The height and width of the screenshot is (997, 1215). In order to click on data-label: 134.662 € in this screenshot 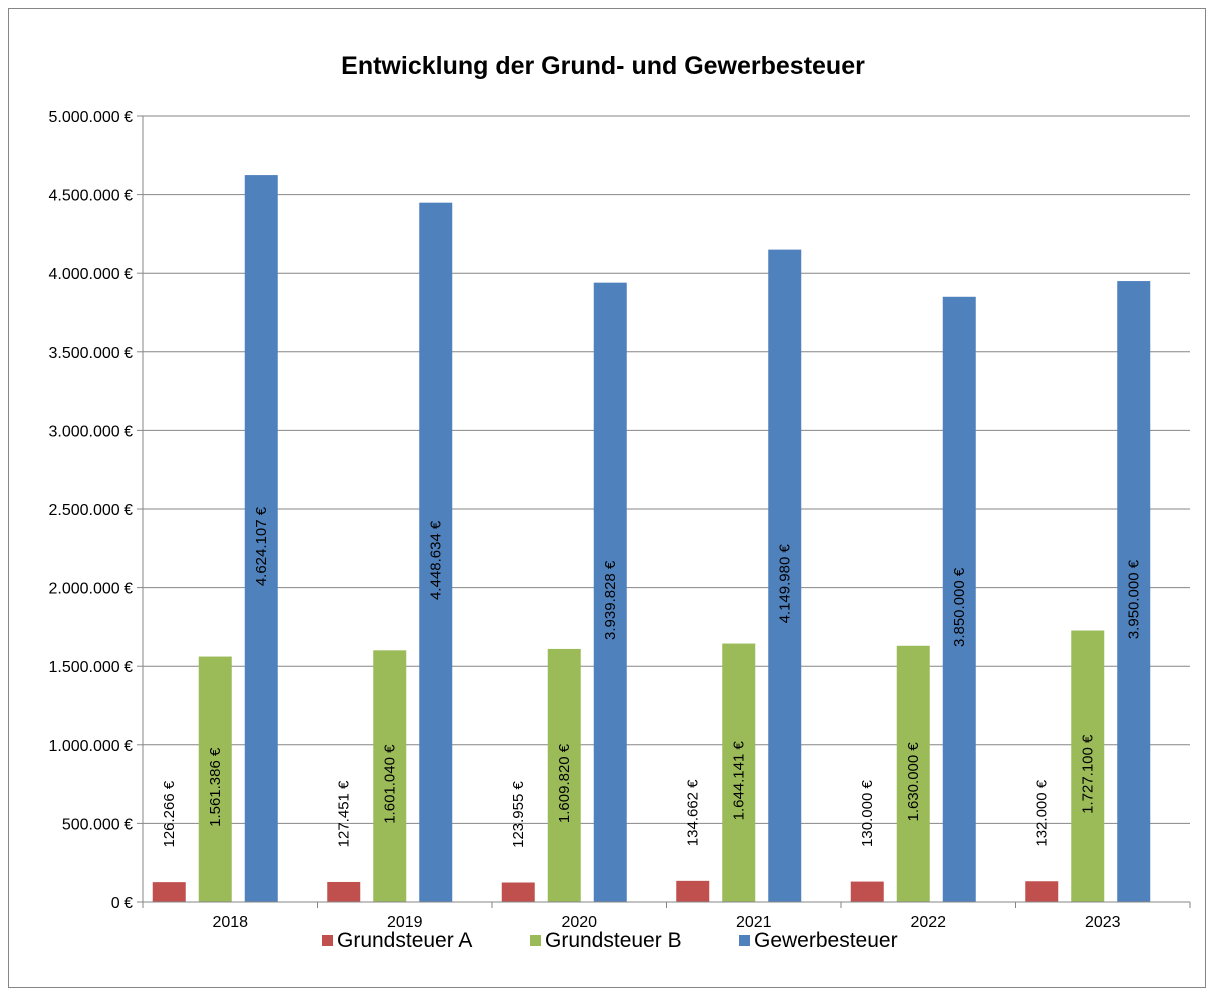, I will do `click(693, 812)`.